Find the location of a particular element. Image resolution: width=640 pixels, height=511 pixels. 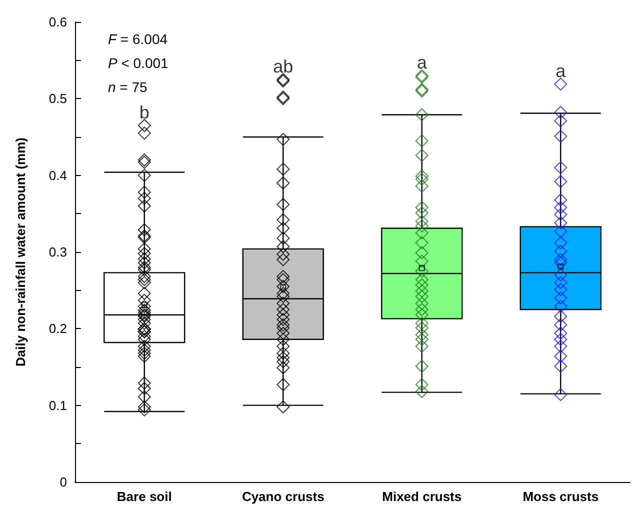

annotation: n = 75 is located at coordinates (128, 87).